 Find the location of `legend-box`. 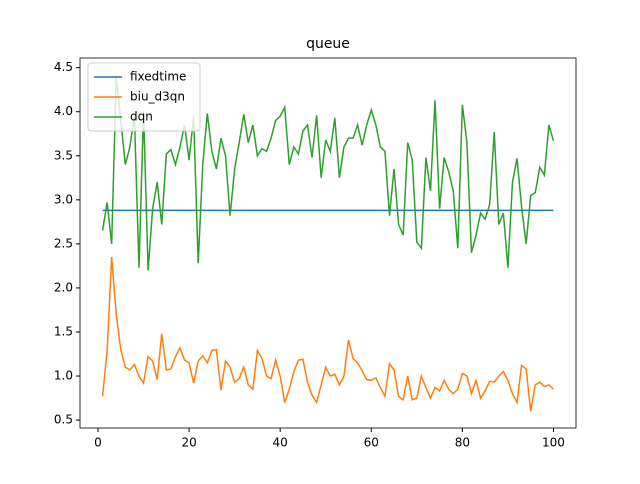

legend-box is located at coordinates (144, 97).